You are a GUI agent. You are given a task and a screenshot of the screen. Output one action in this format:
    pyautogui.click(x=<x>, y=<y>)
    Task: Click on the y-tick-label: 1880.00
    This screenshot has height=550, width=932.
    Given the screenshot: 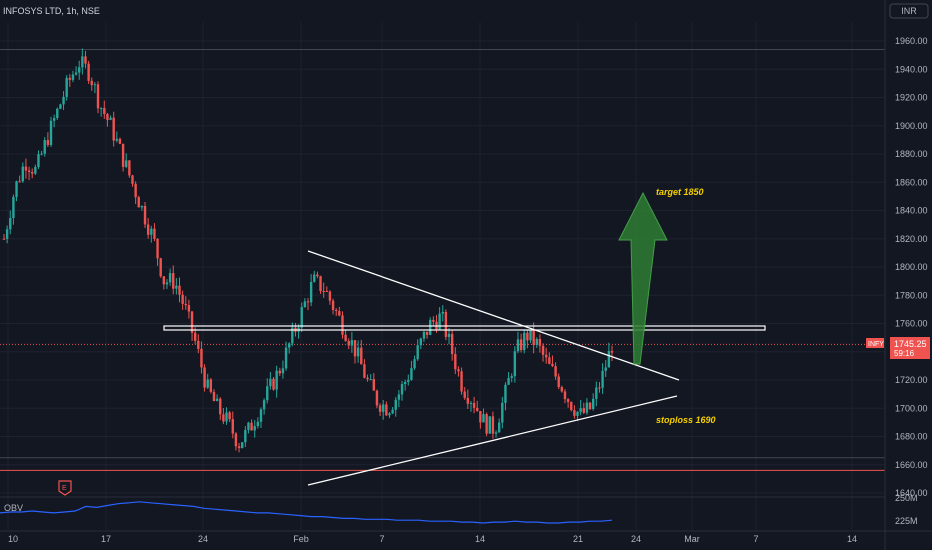 What is the action you would take?
    pyautogui.click(x=911, y=154)
    